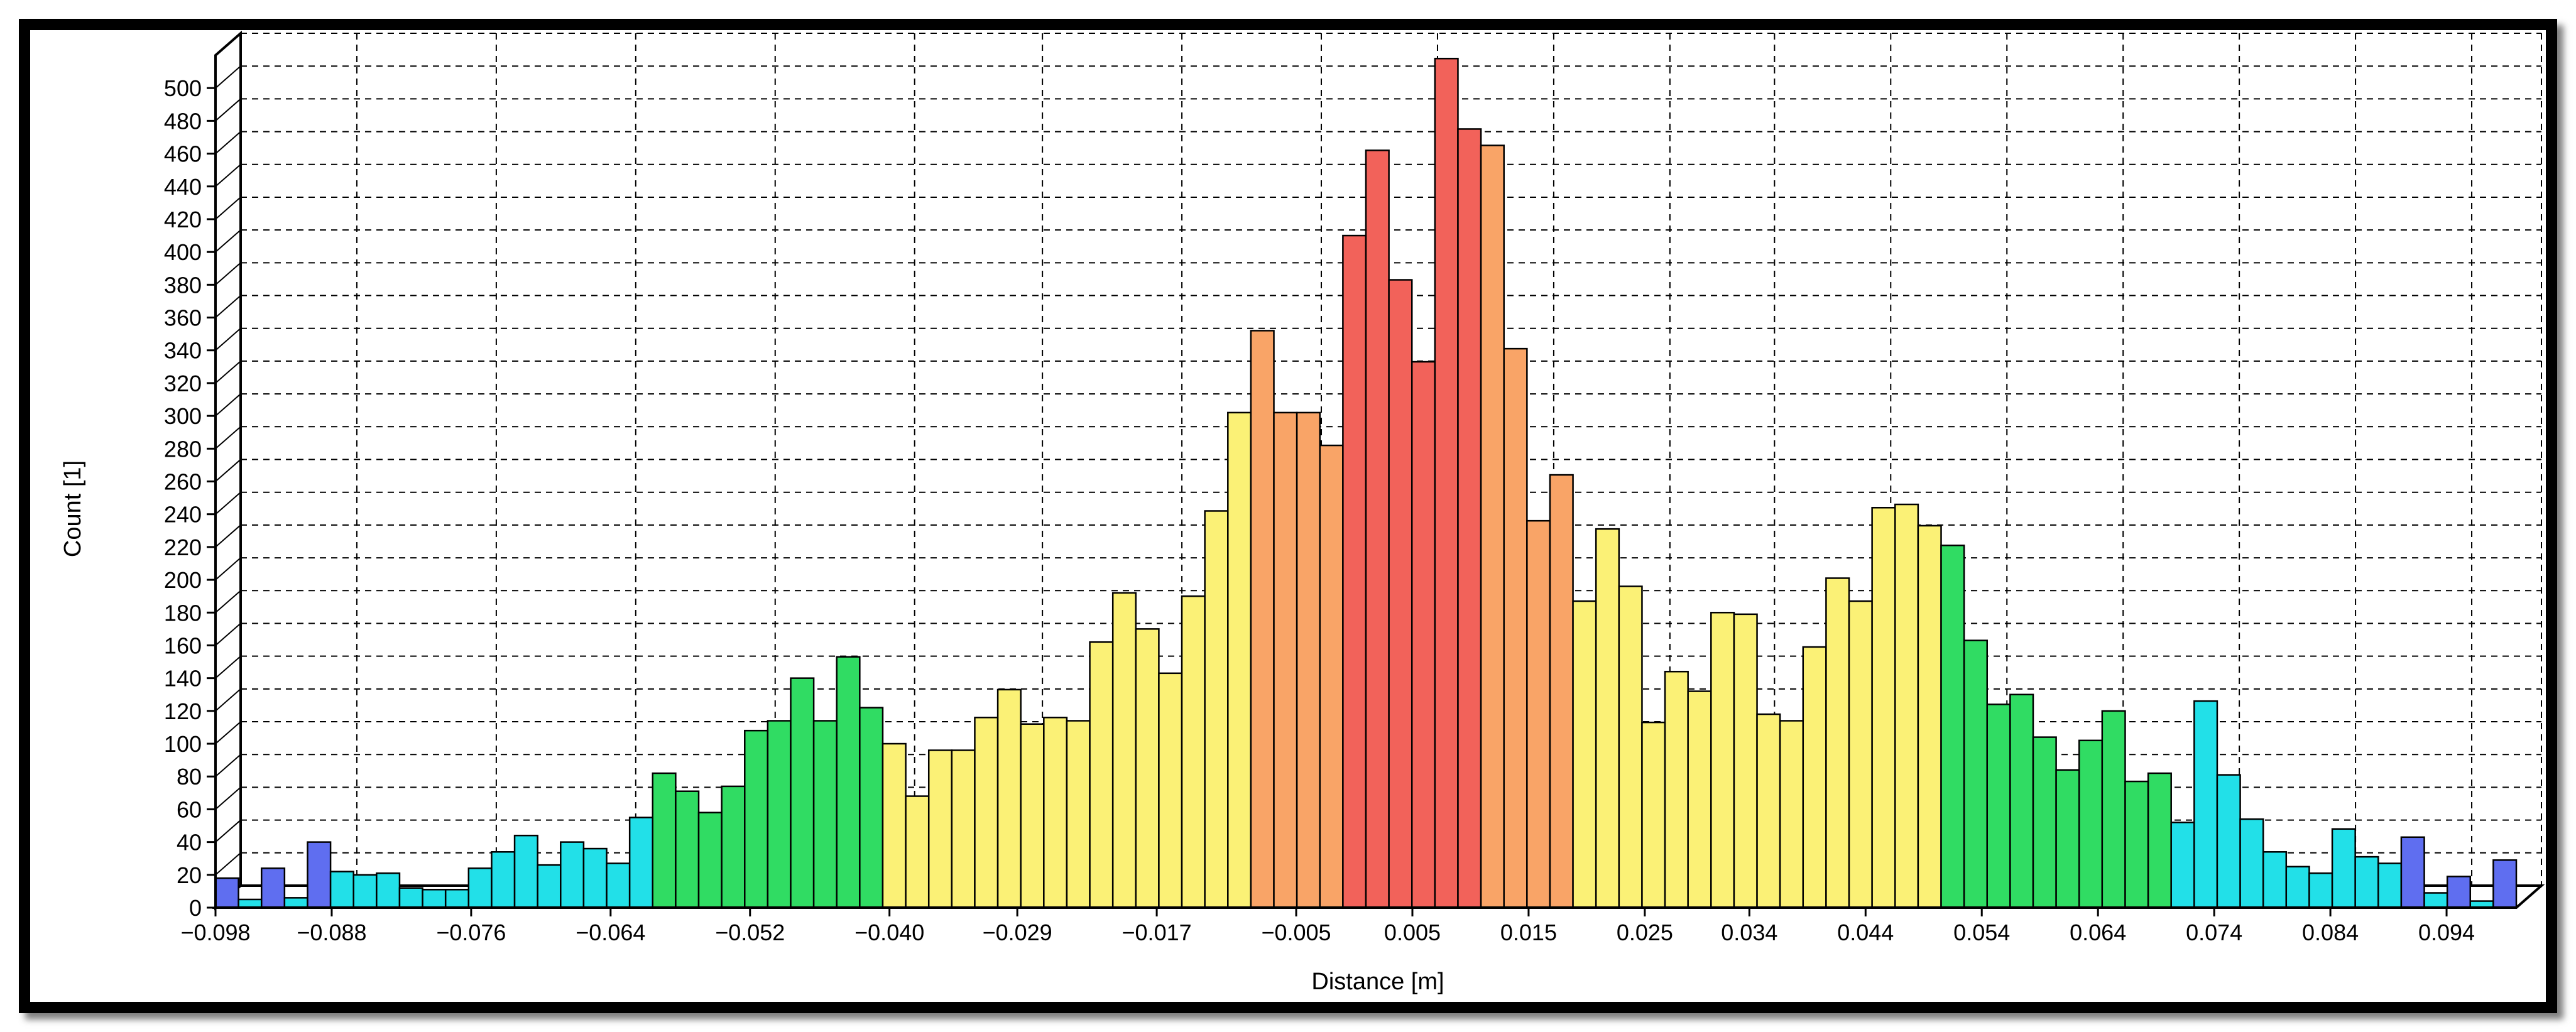 The height and width of the screenshot is (1032, 2576). I want to click on x-axis-title: Distance [m], so click(1377, 982).